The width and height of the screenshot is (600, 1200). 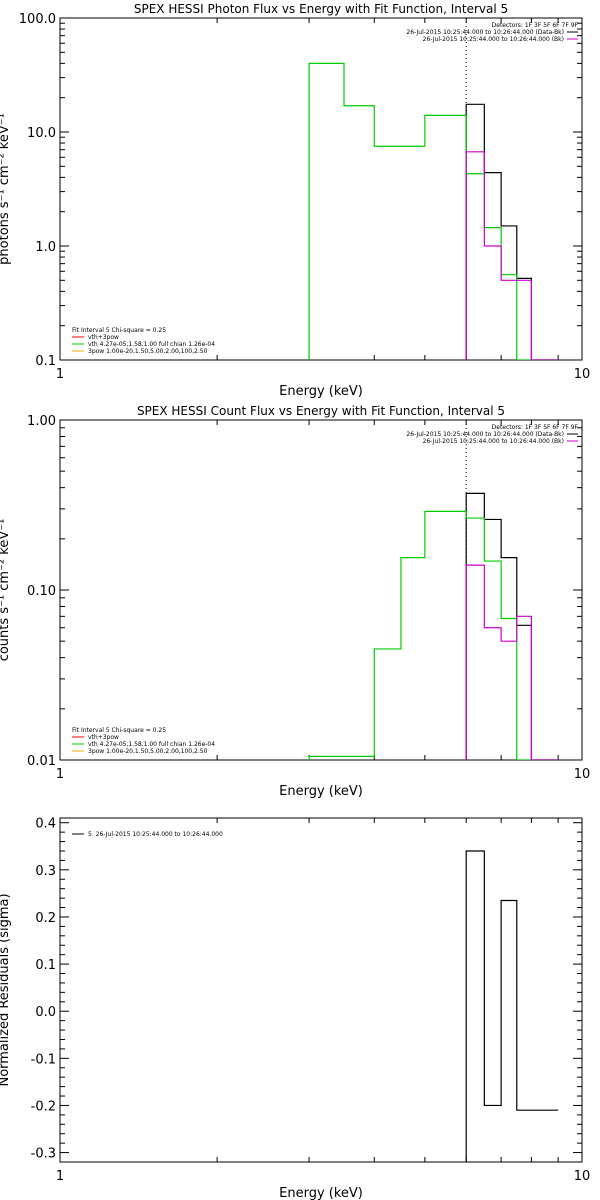 I want to click on y-axis-label: Normalized Residuals (sigma), so click(x=6, y=989).